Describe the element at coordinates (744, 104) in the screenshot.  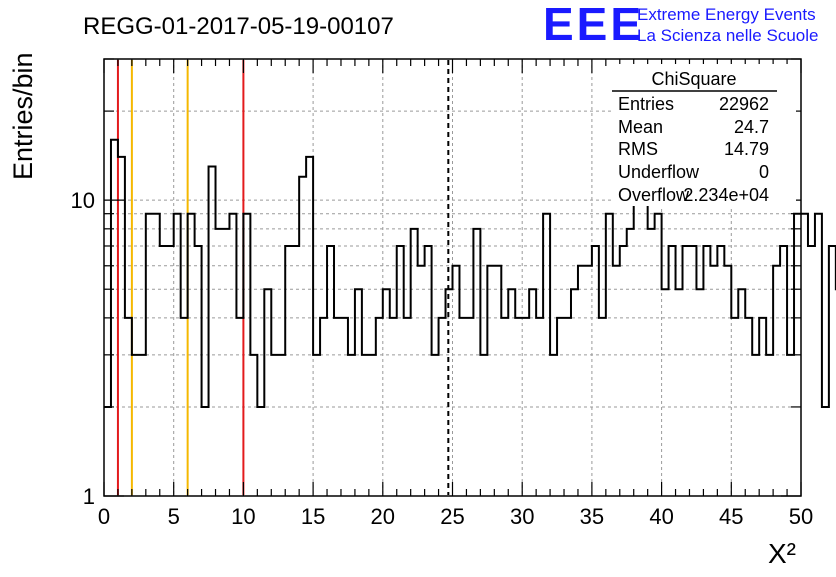
I see `stats-value-entries: 22962` at that location.